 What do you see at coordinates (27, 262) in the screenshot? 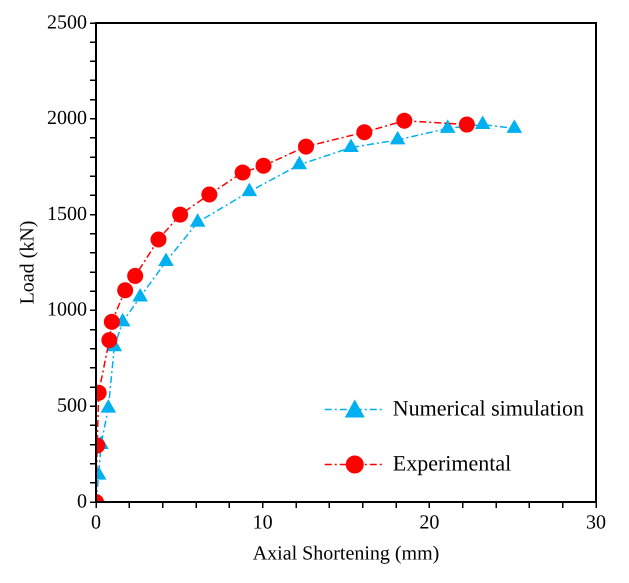
I see `y-axis-title: Load (kN)` at bounding box center [27, 262].